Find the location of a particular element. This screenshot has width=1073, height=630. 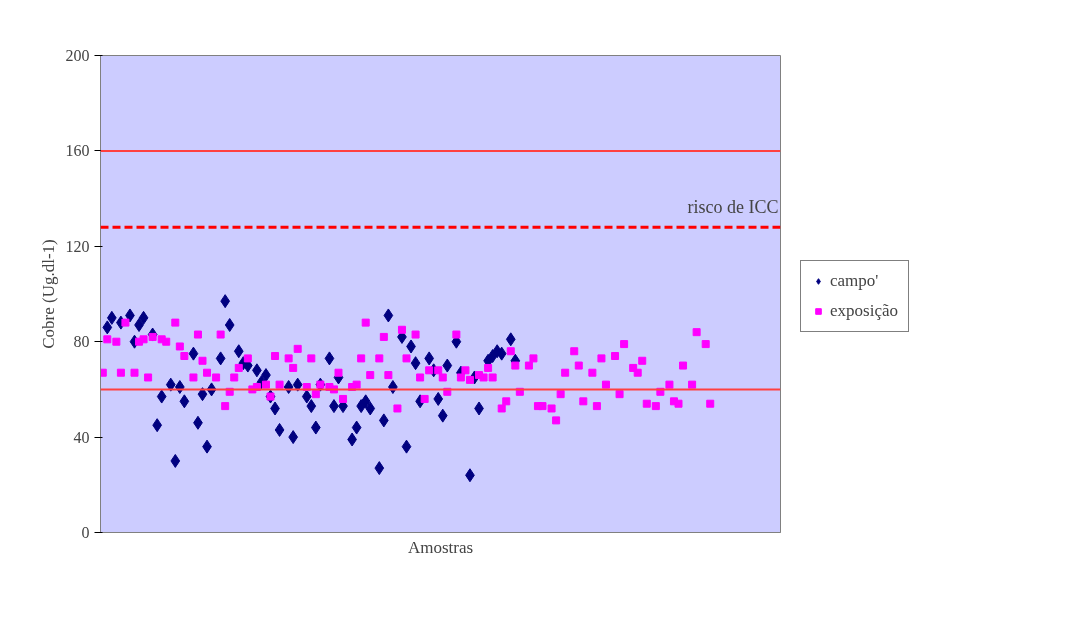

y-tick-label: 0 is located at coordinates (85, 532).